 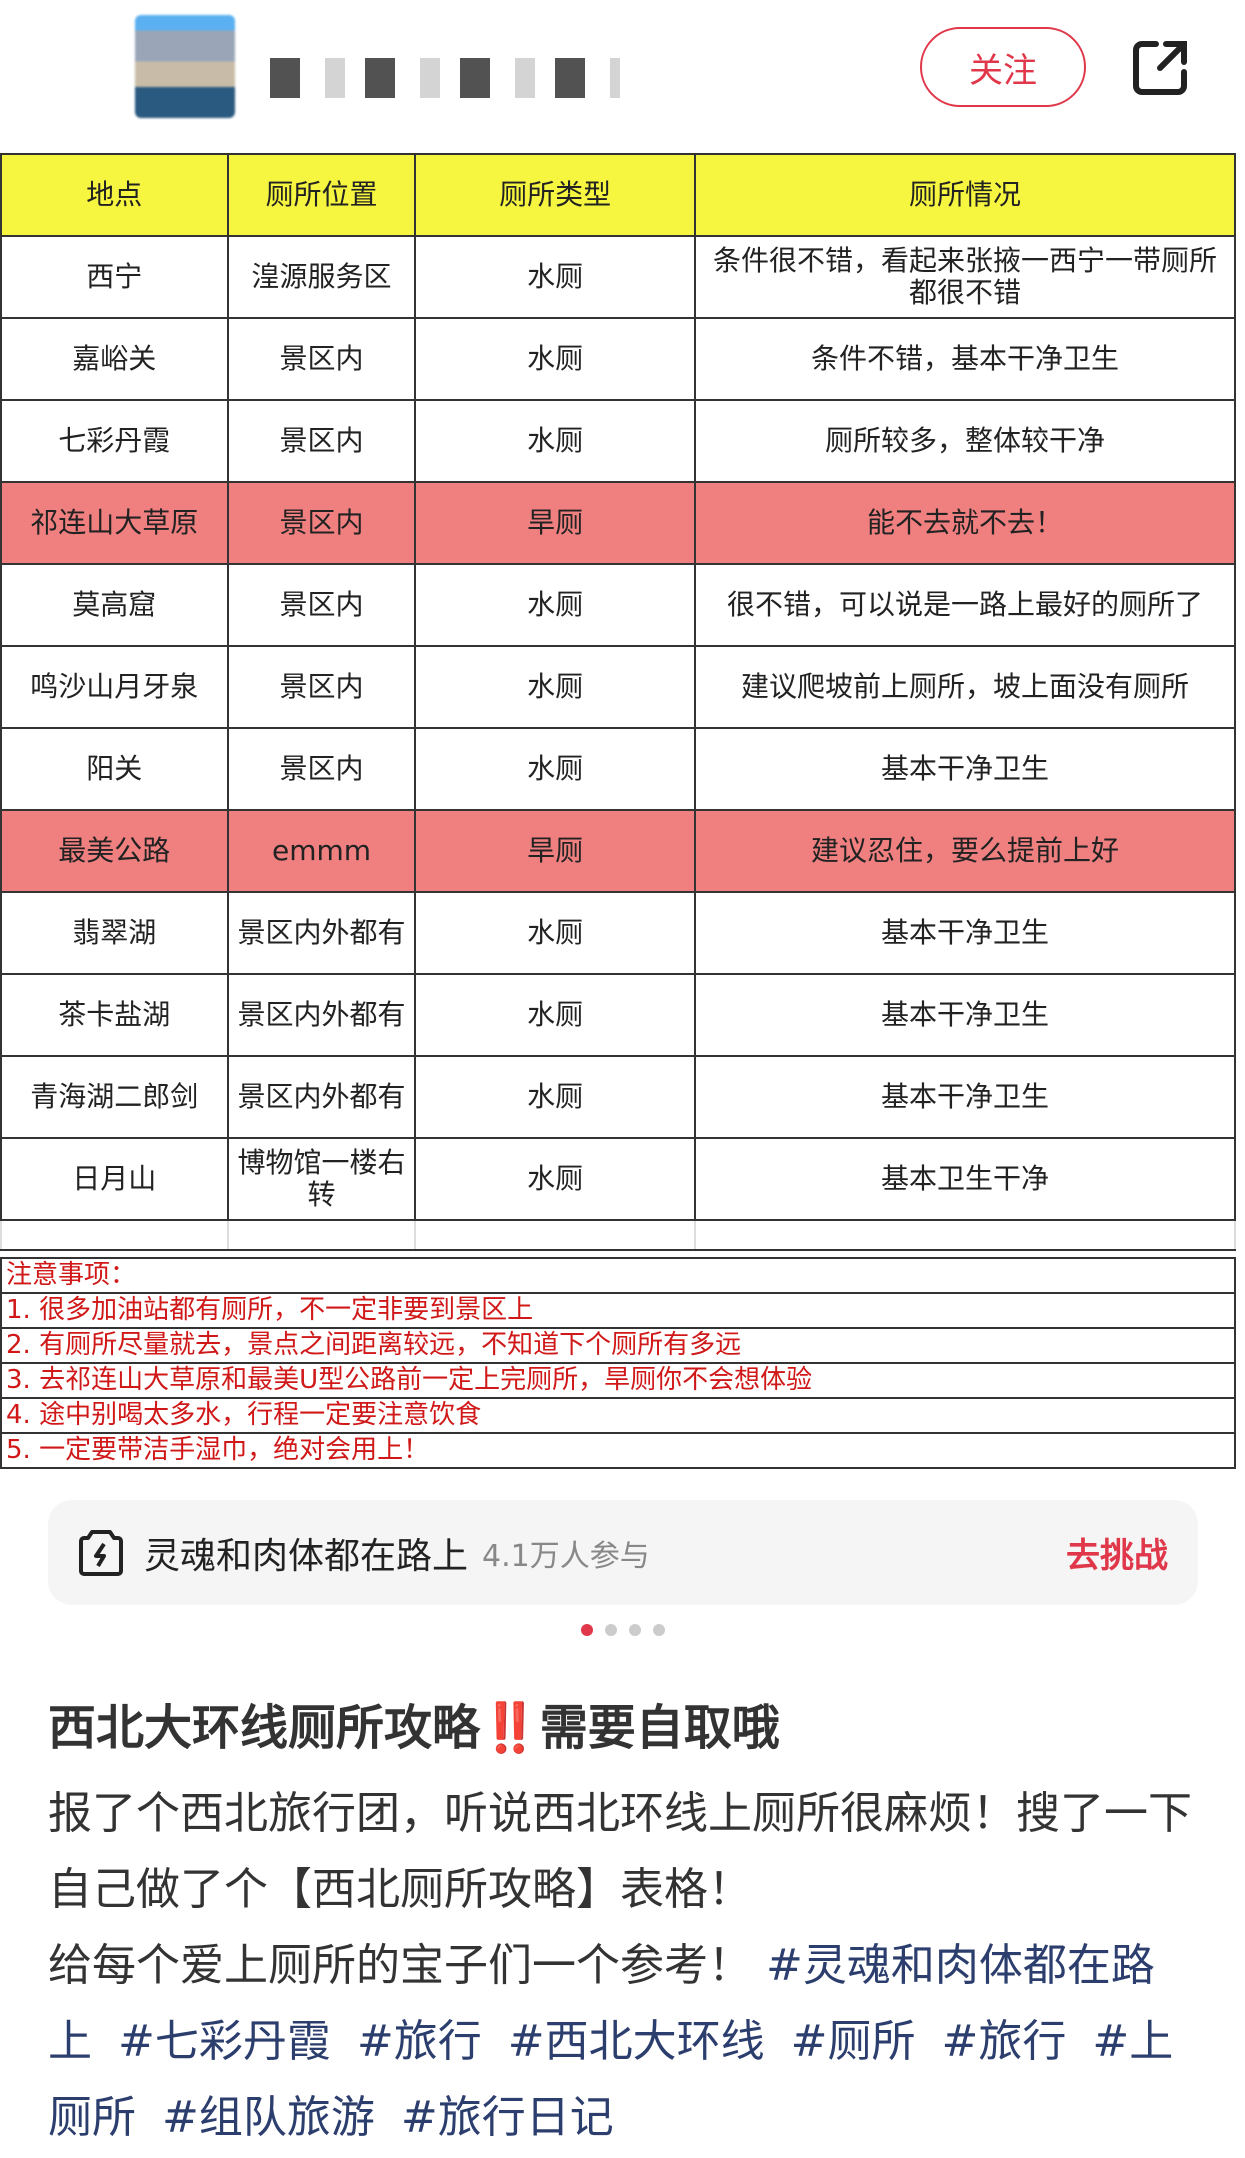 I want to click on post-title: 西北大环线厕所攻略‼️需要自取哦, so click(x=414, y=1723).